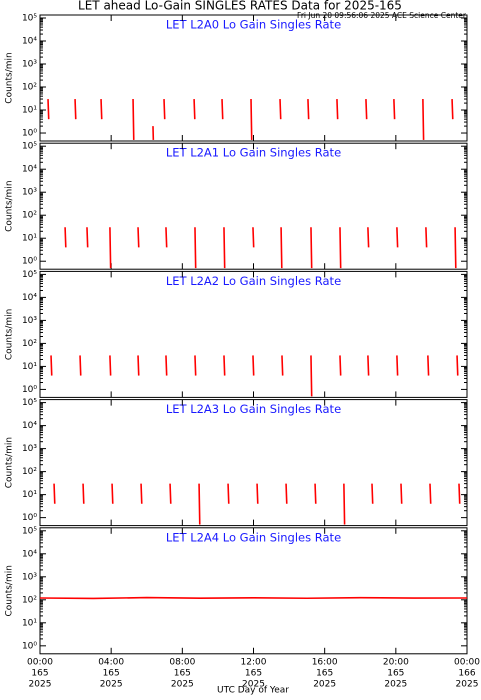  Describe the element at coordinates (111, 662) in the screenshot. I see `x-tick-label: 04:00` at that location.